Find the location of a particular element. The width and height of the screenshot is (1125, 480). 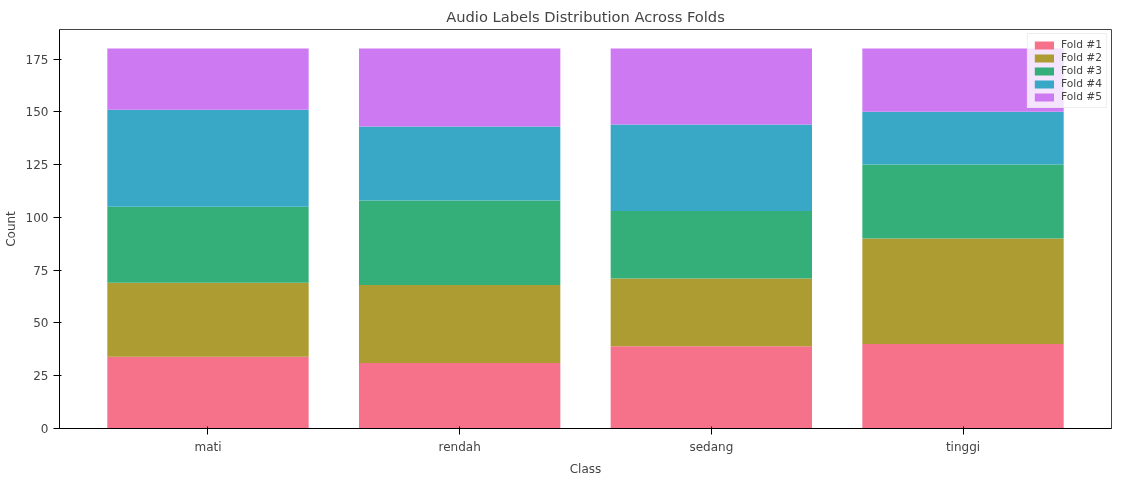

y-tick-label: 75 is located at coordinates (41, 270).